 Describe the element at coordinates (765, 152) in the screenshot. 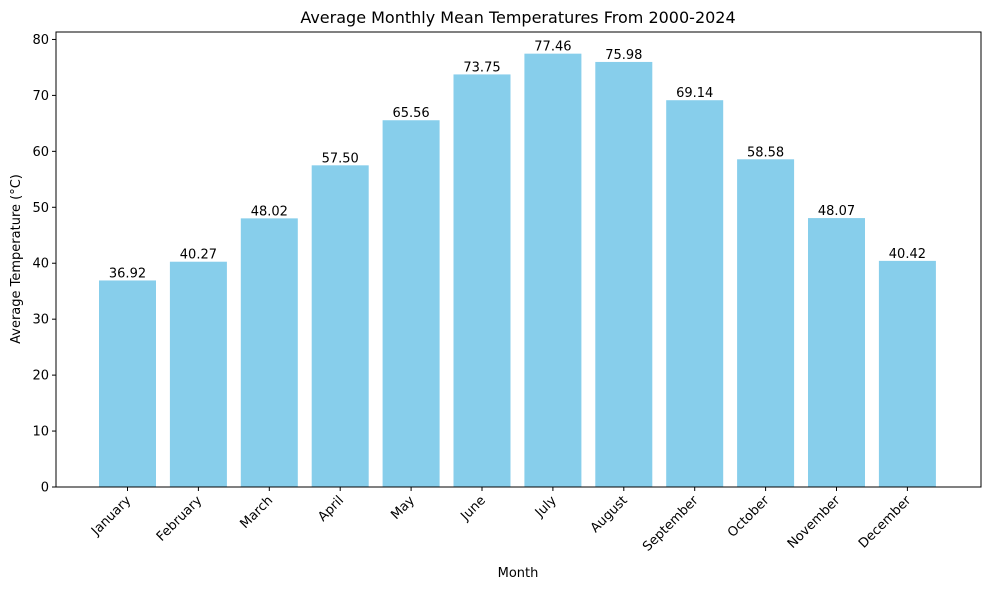

I see `value-label-october: 58.58` at that location.